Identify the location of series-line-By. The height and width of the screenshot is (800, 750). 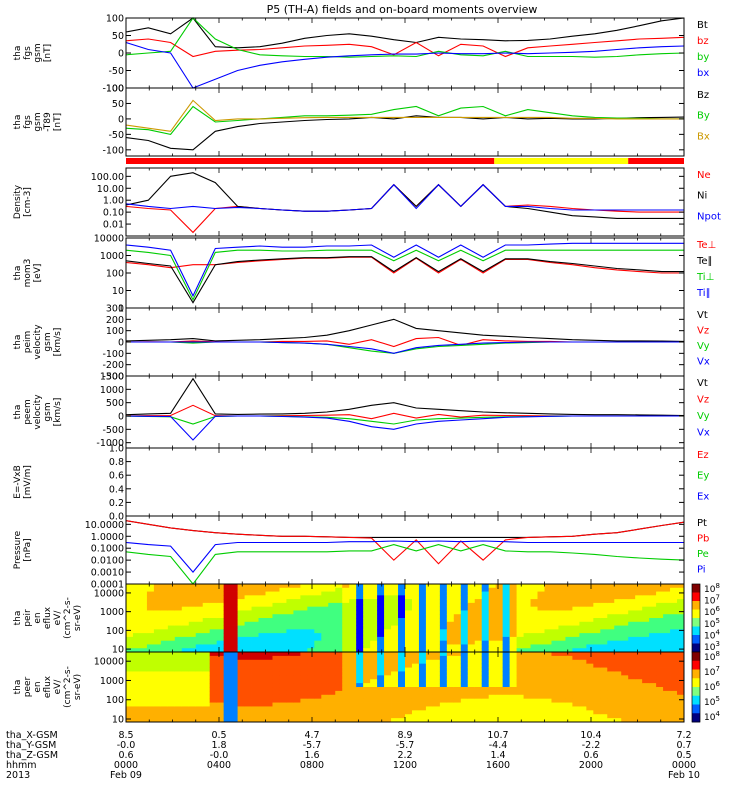
(404, 120).